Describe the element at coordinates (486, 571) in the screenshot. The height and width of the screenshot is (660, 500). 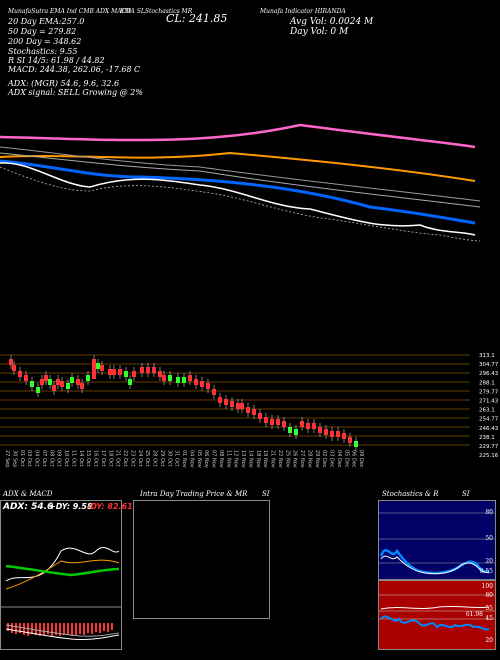
I see `stoch-value: 9.55` at that location.